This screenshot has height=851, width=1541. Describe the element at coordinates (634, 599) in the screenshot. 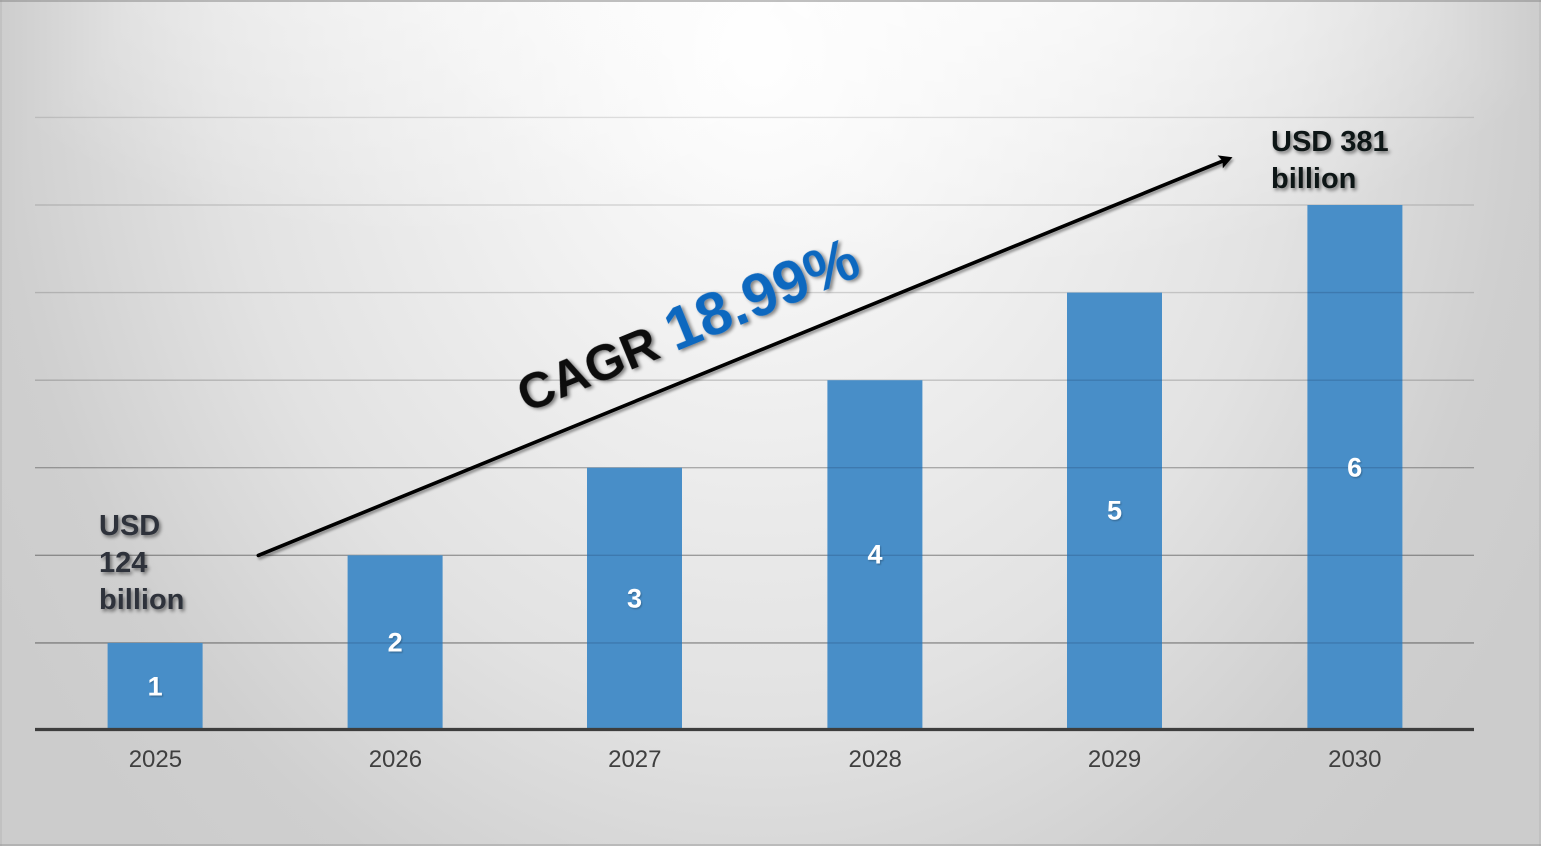

I see `svg-text: 3` at that location.